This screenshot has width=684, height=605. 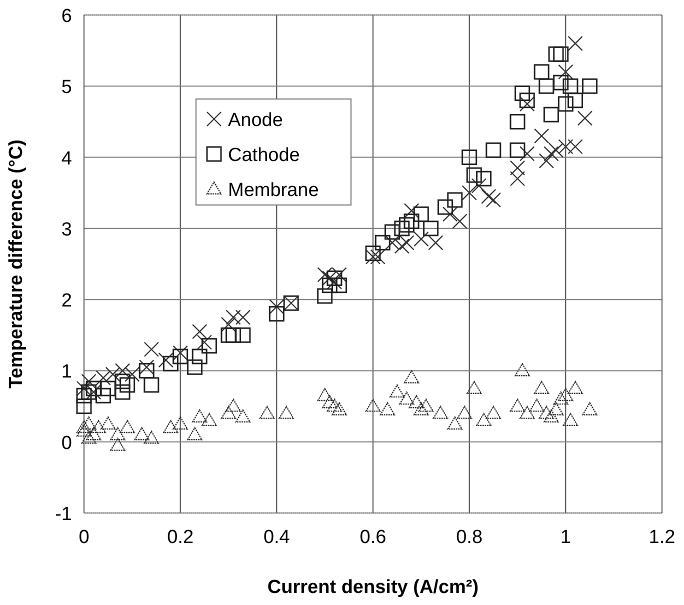 I want to click on y-tick-label: 4, so click(x=66, y=159).